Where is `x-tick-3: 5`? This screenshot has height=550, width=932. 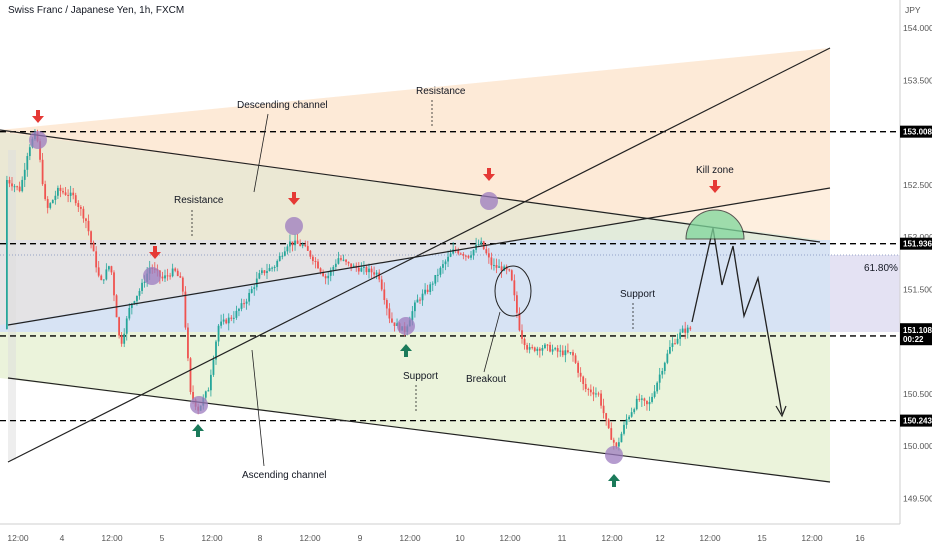
x-tick-3: 5 is located at coordinates (162, 538).